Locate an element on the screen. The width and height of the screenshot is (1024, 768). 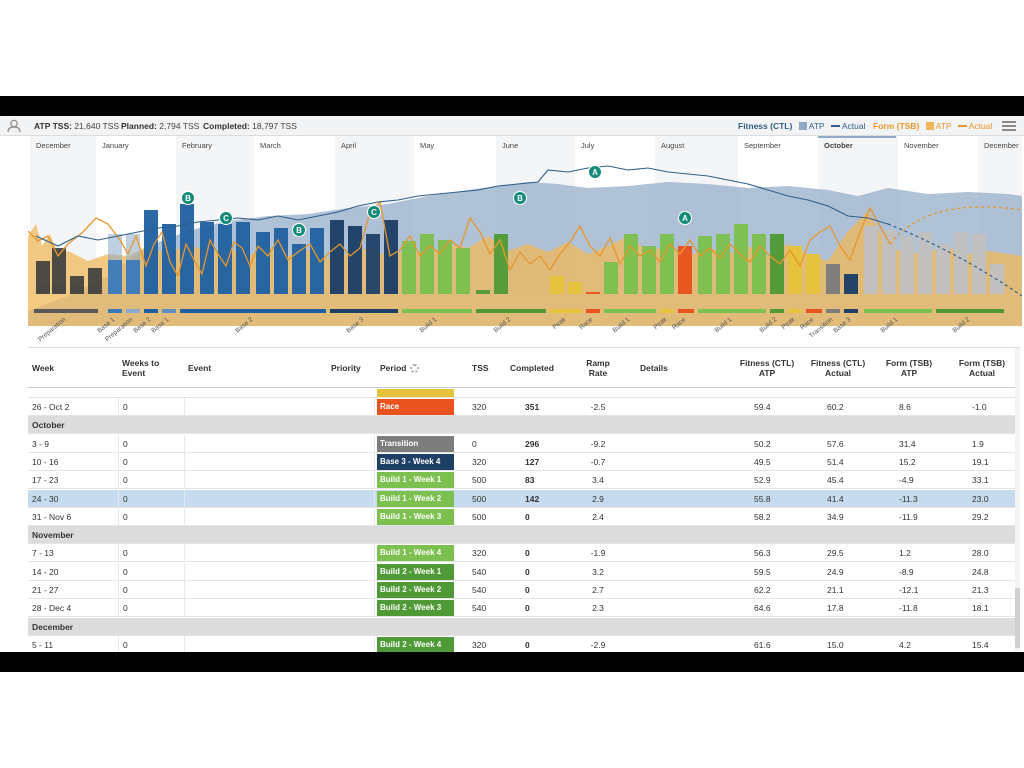
header-week: Week is located at coordinates (43, 368).